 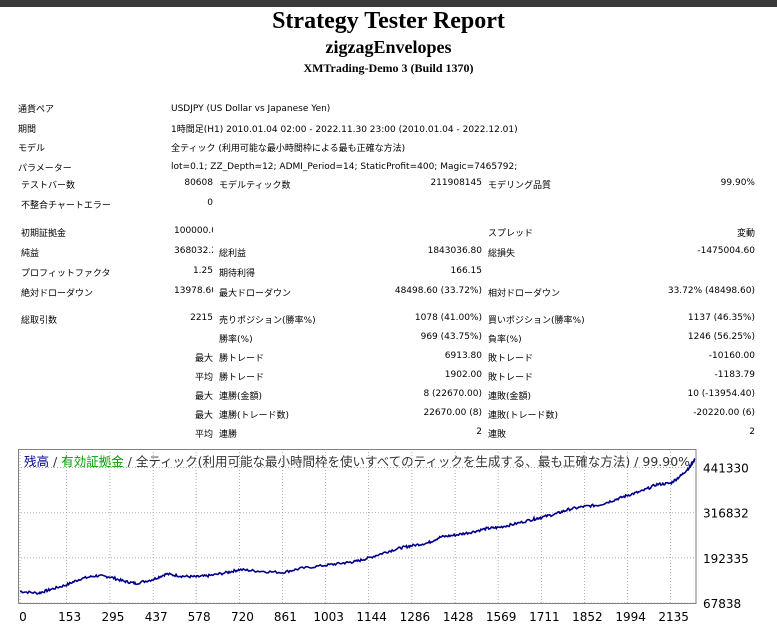 What do you see at coordinates (388, 109) in the screenshot?
I see `info-row: 通貨ペア USDJPY (US Dollar vs Japanese Yen)` at bounding box center [388, 109].